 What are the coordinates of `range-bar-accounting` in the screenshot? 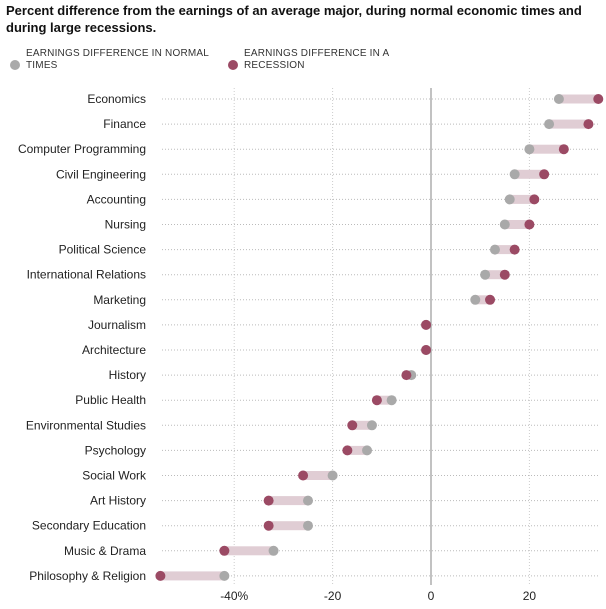 It's located at (522, 199).